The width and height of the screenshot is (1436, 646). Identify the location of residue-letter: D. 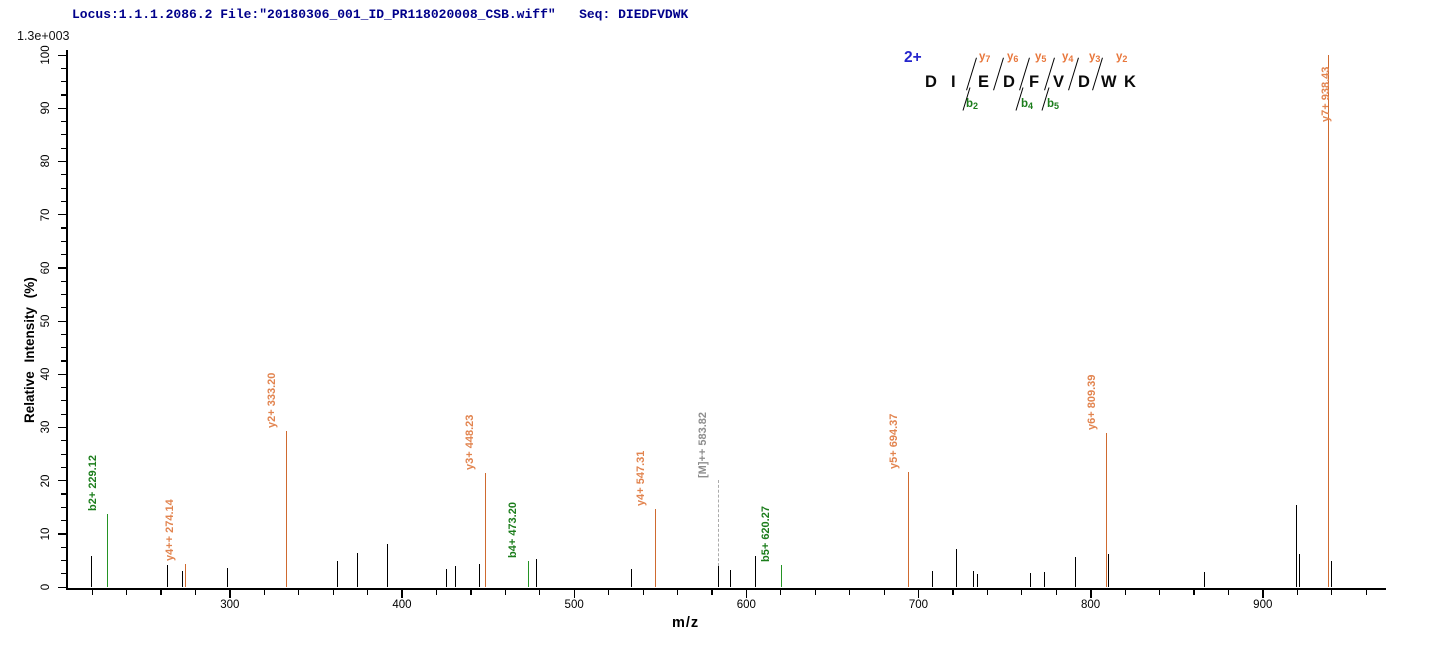
(1084, 82).